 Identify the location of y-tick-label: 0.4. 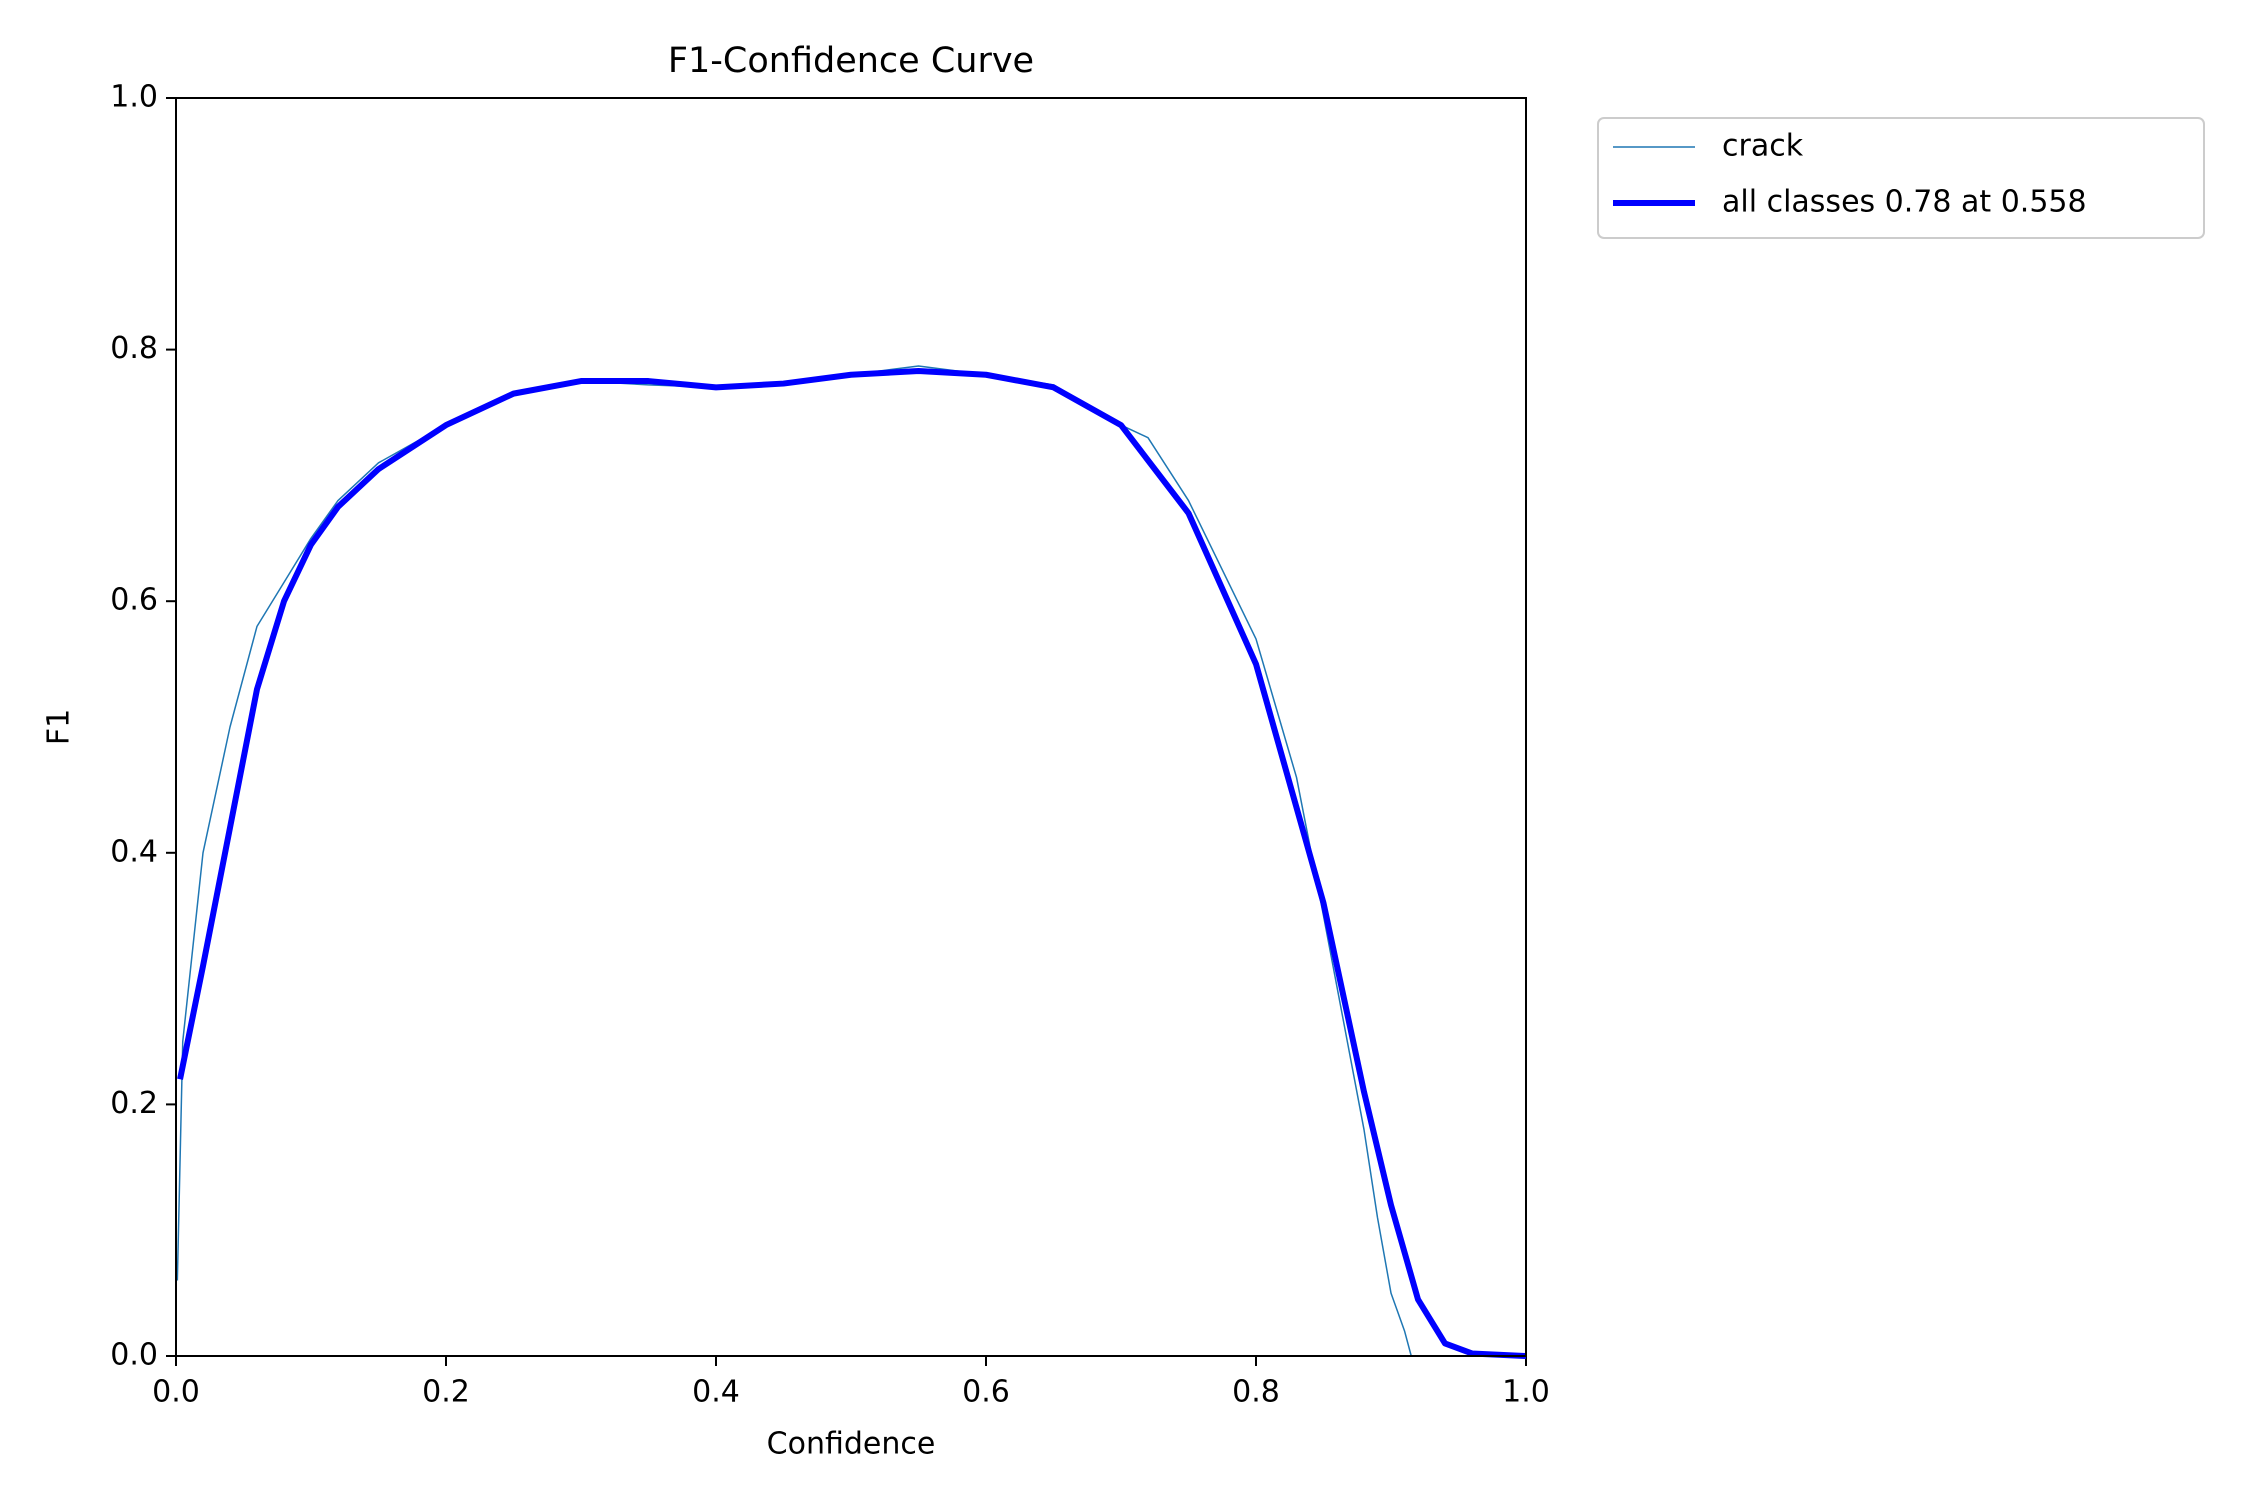
(134, 851).